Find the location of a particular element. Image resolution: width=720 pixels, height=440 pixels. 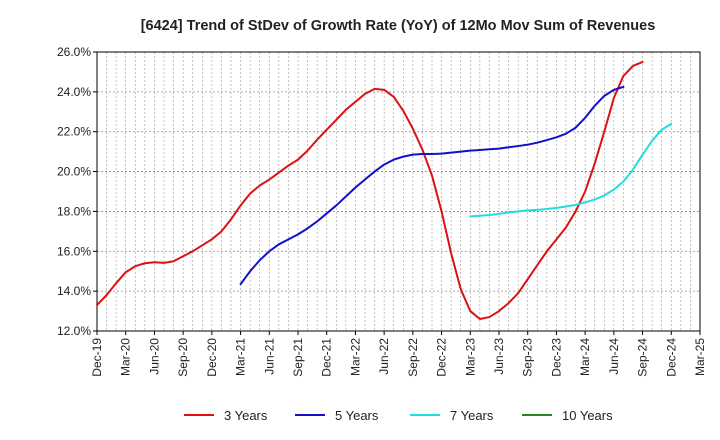

legend-label: 5 Years is located at coordinates (357, 415).